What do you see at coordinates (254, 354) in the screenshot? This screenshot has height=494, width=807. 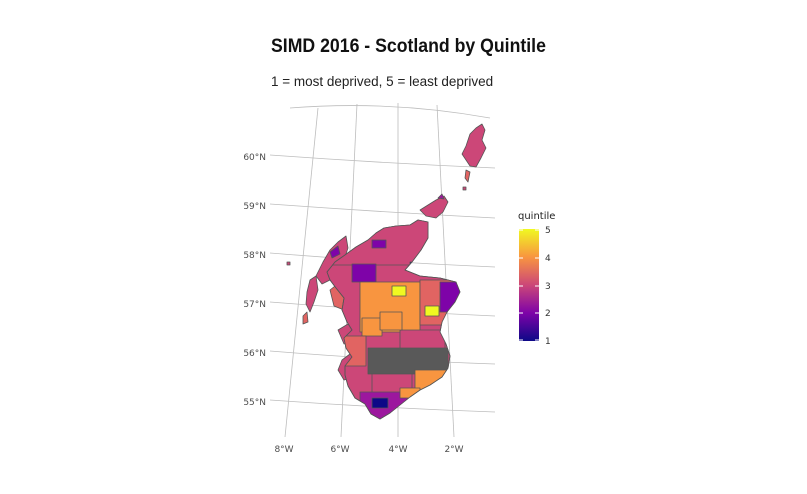 I see `lat-label-56: 56°N` at bounding box center [254, 354].